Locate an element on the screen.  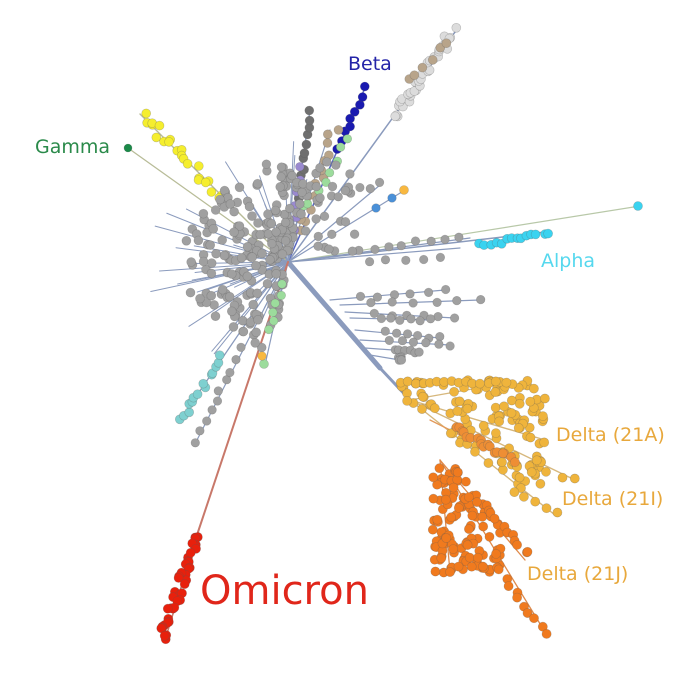
basal-branch is located at coordinates (227, 237).